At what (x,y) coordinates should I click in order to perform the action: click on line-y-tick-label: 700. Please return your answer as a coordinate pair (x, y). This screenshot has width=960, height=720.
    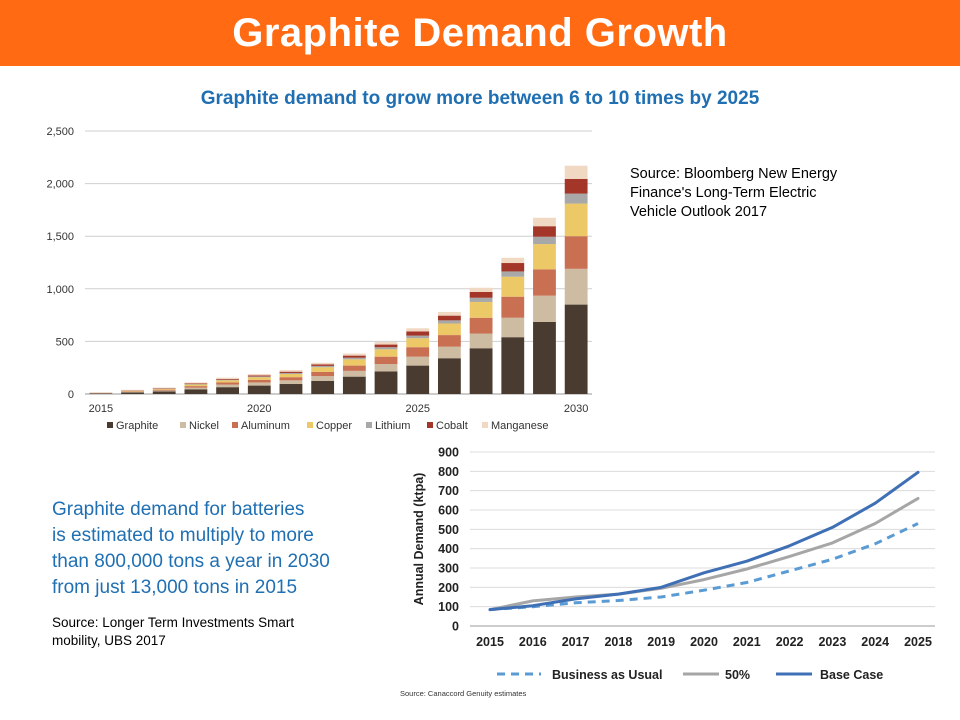
    Looking at the image, I should click on (448, 491).